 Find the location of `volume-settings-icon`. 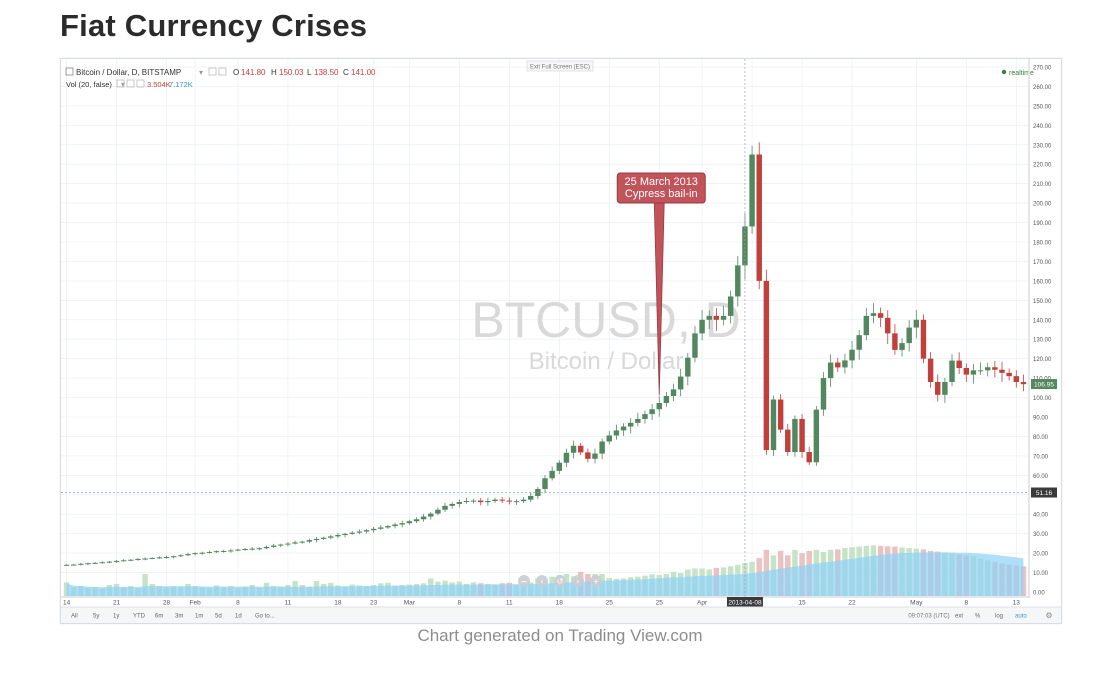

volume-settings-icon is located at coordinates (120, 83).